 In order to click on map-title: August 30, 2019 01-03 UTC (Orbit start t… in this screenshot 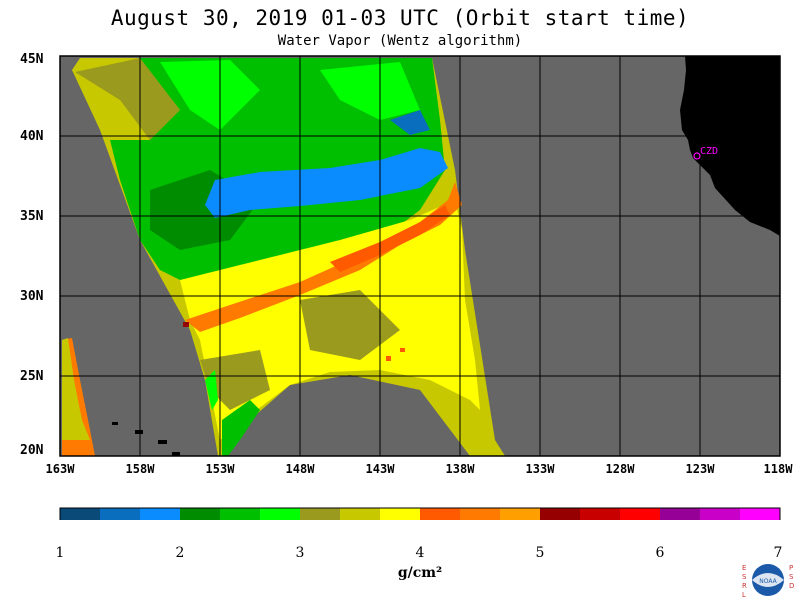, I will do `click(400, 18)`.